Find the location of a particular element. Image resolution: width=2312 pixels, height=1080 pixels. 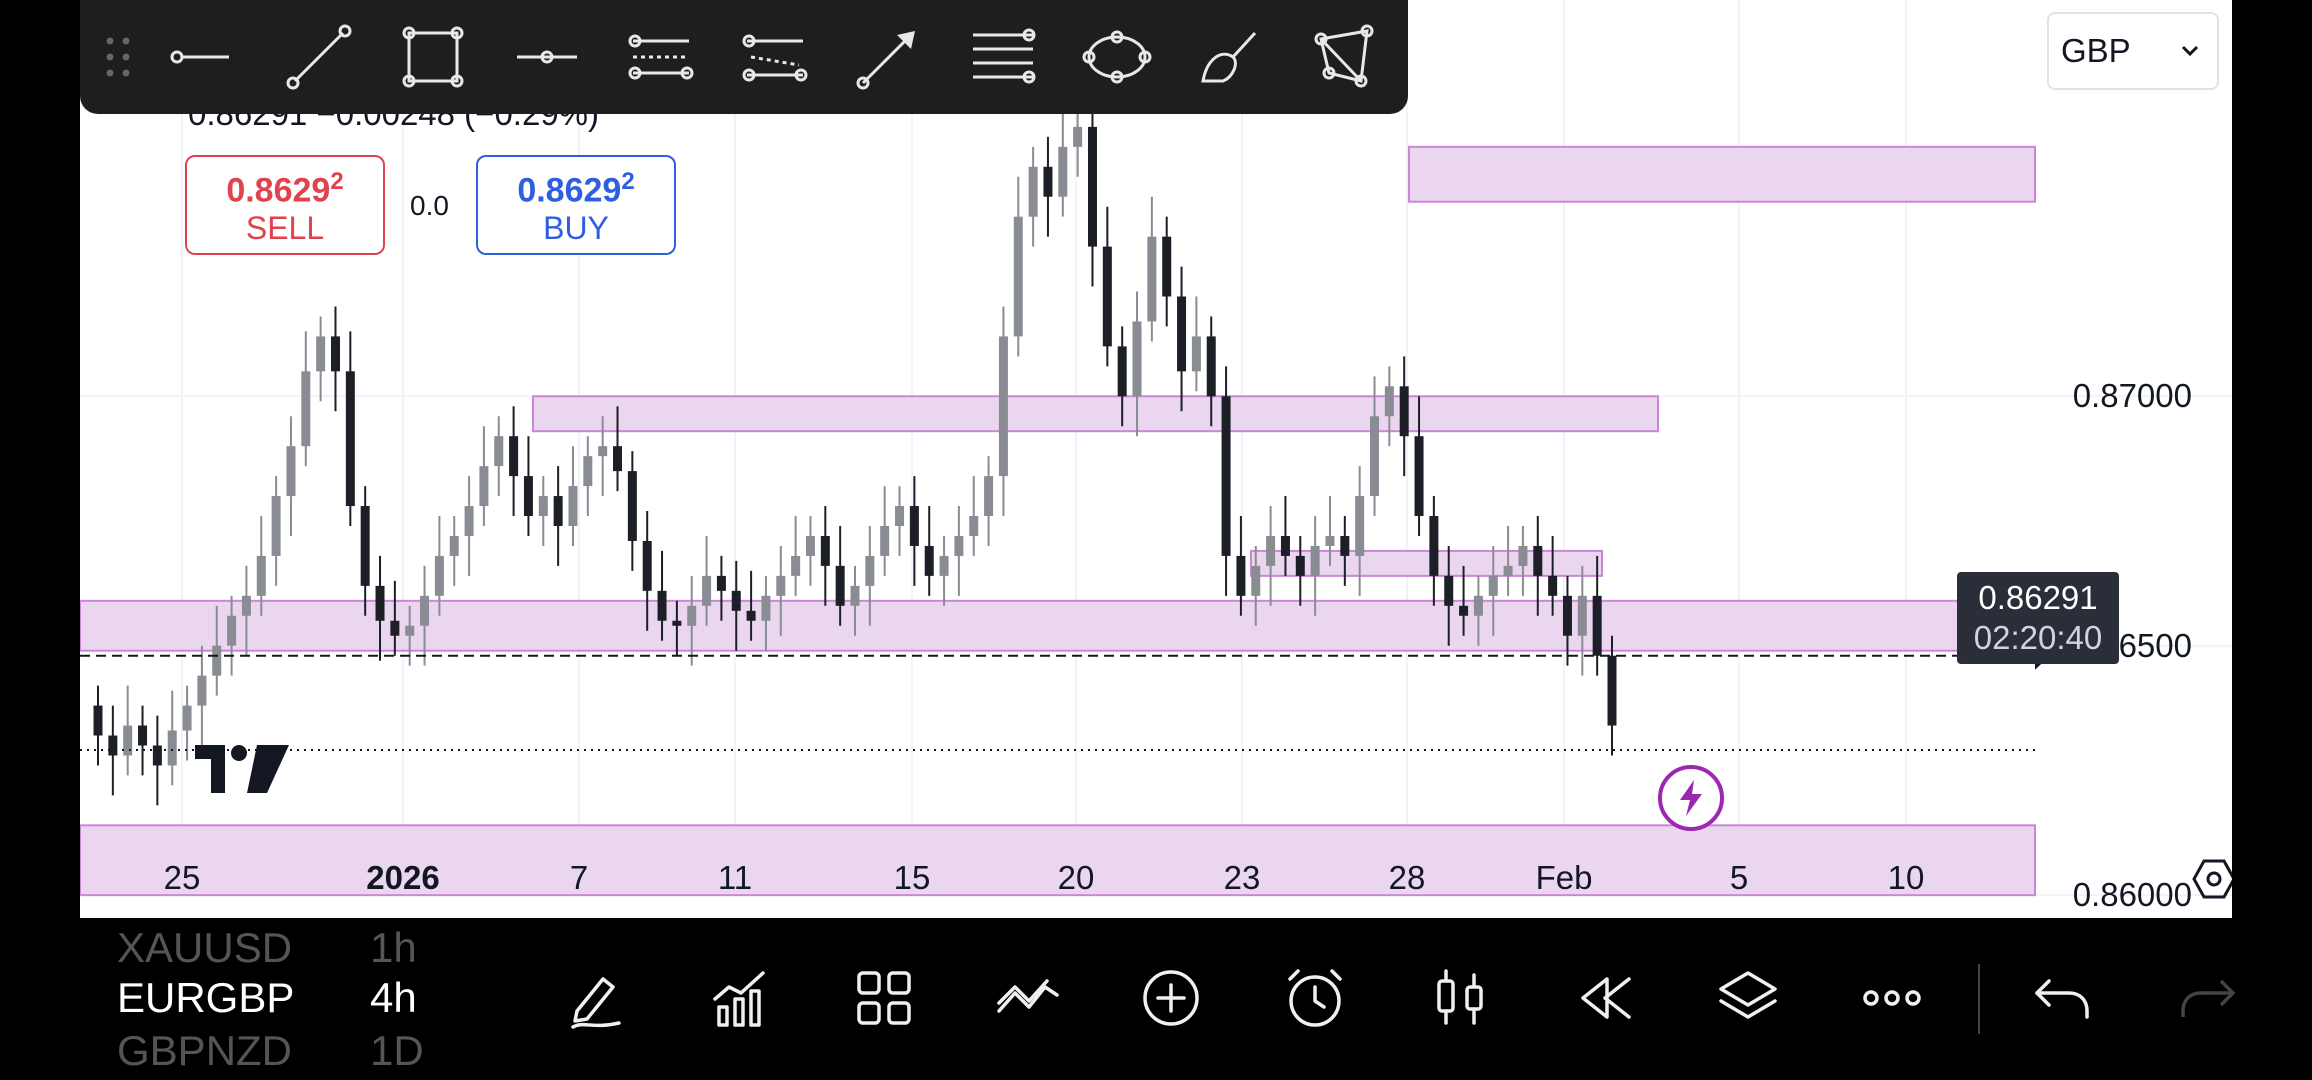

pencil-button is located at coordinates (596, 998).